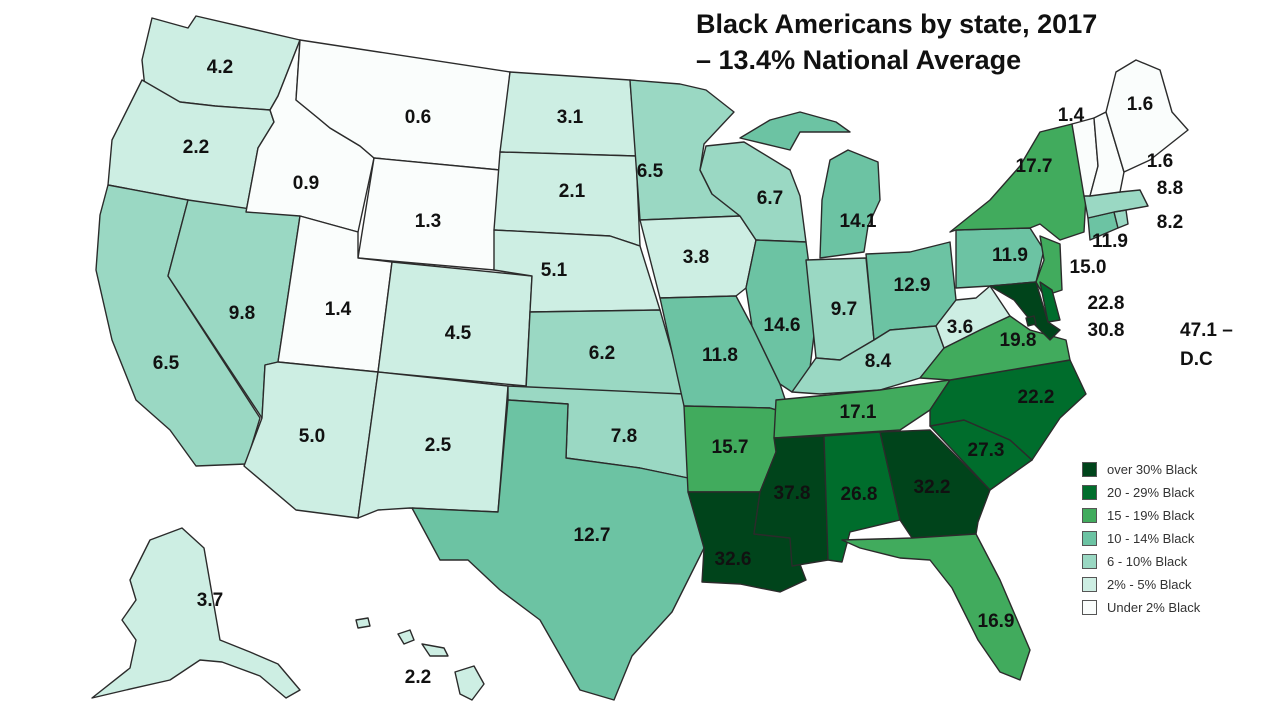 This screenshot has height=720, width=1280. I want to click on state-label-GA: 32.2, so click(932, 487).